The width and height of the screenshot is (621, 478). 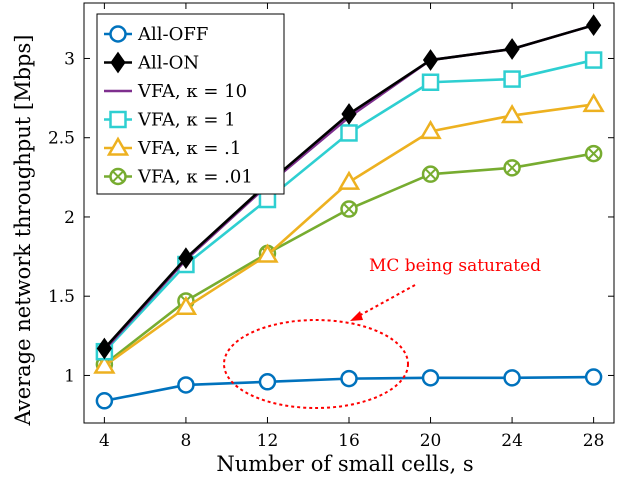 I want to click on legend-marker-cross-b, so click(x=118, y=176).